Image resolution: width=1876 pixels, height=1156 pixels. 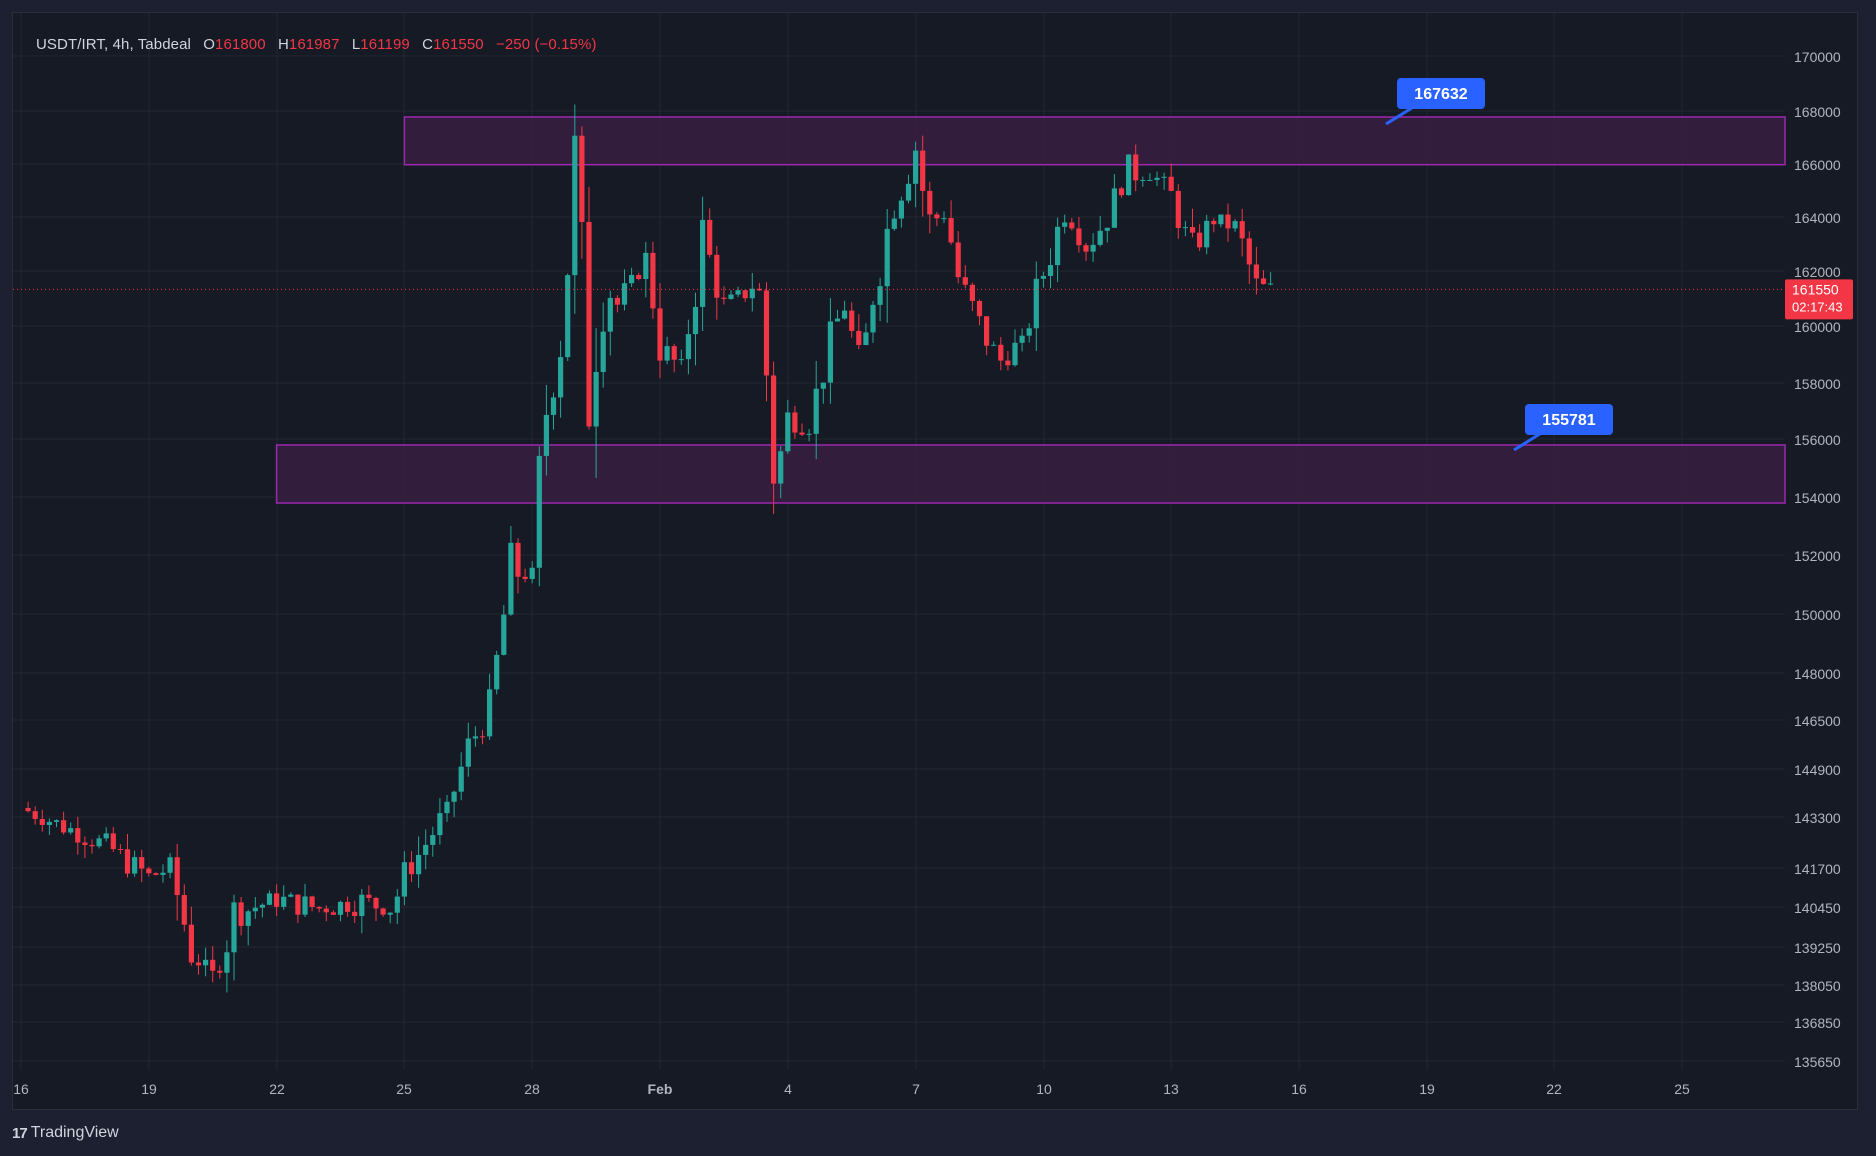 I want to click on time-tick-label: Feb, so click(x=660, y=1089).